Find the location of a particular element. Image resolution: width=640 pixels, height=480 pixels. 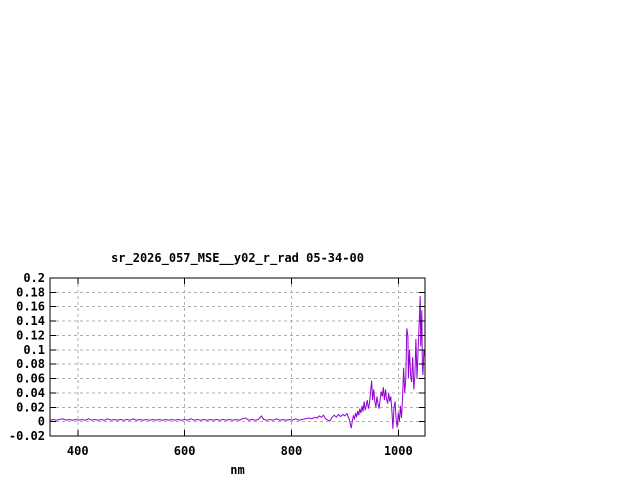

y-tick-label: 0.04 is located at coordinates (30, 393).